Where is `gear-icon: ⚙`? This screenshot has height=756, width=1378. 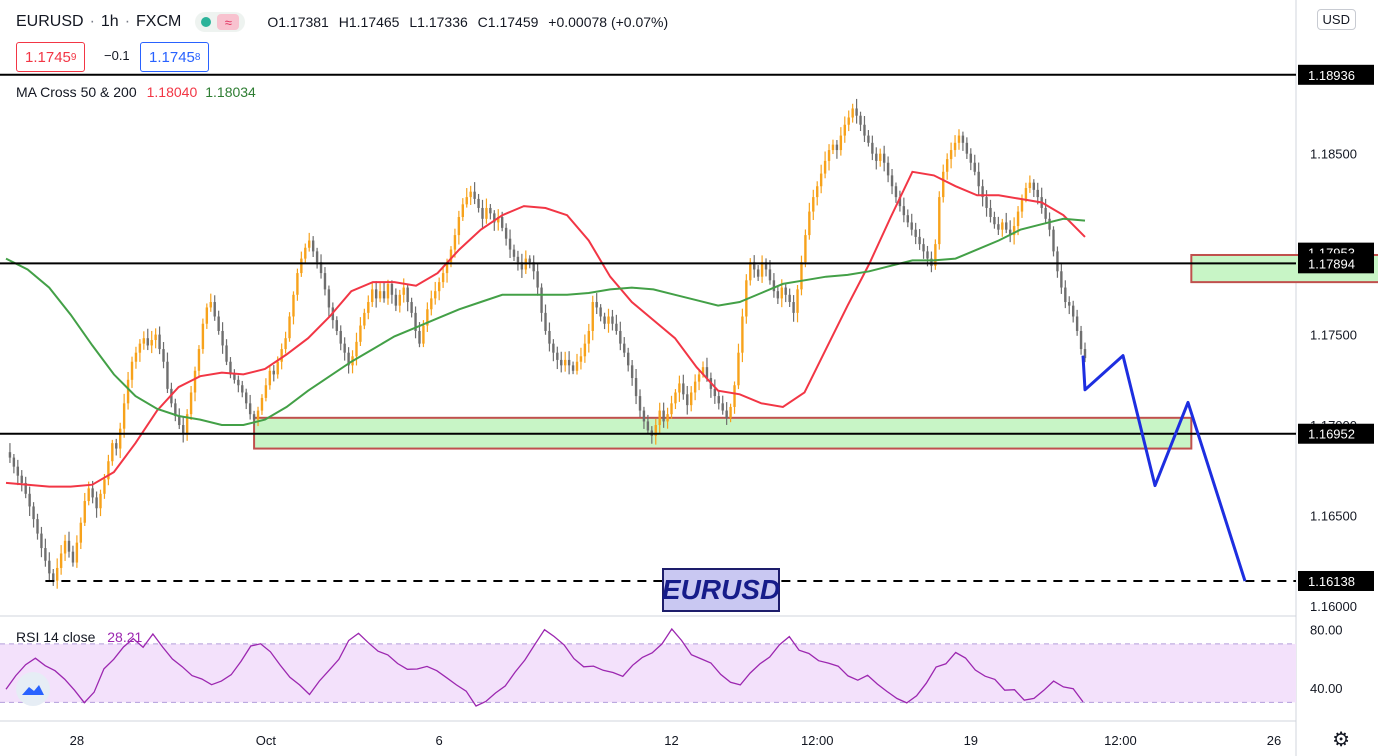
gear-icon: ⚙ is located at coordinates (1341, 740).